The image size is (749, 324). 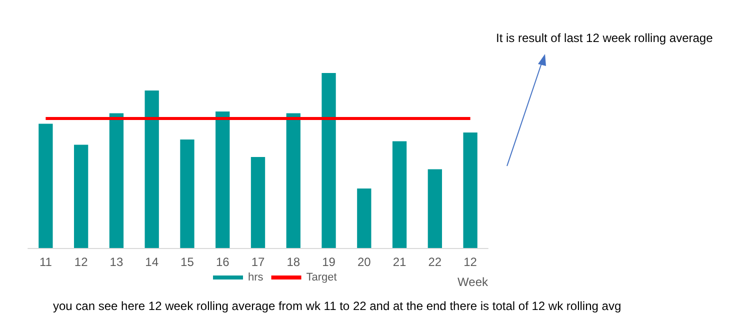 I want to click on x-tick-label: 18, so click(x=293, y=262).